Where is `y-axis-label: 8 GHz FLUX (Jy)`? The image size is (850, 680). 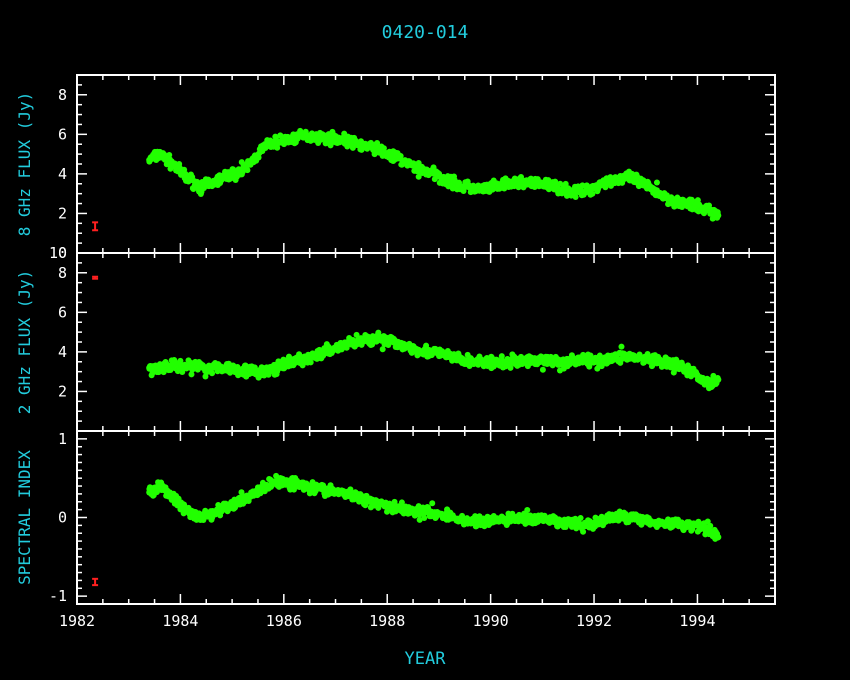
y-axis-label: 8 GHz FLUX (Jy) is located at coordinates (24, 164).